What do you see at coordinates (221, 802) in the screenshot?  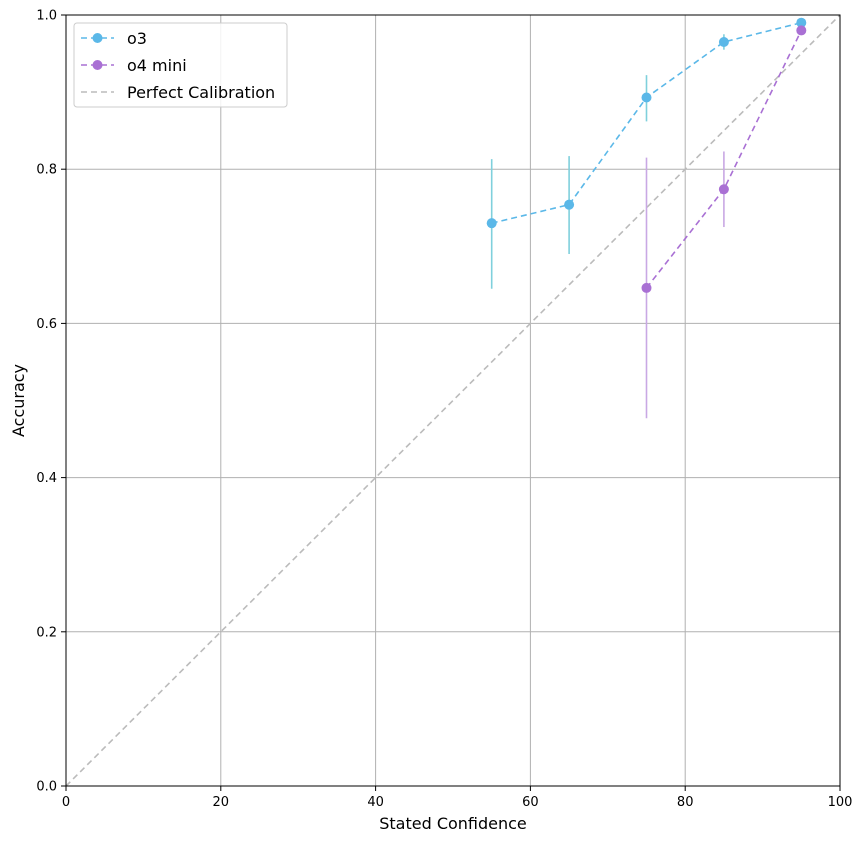 I see `x-tick-label: 20` at bounding box center [221, 802].